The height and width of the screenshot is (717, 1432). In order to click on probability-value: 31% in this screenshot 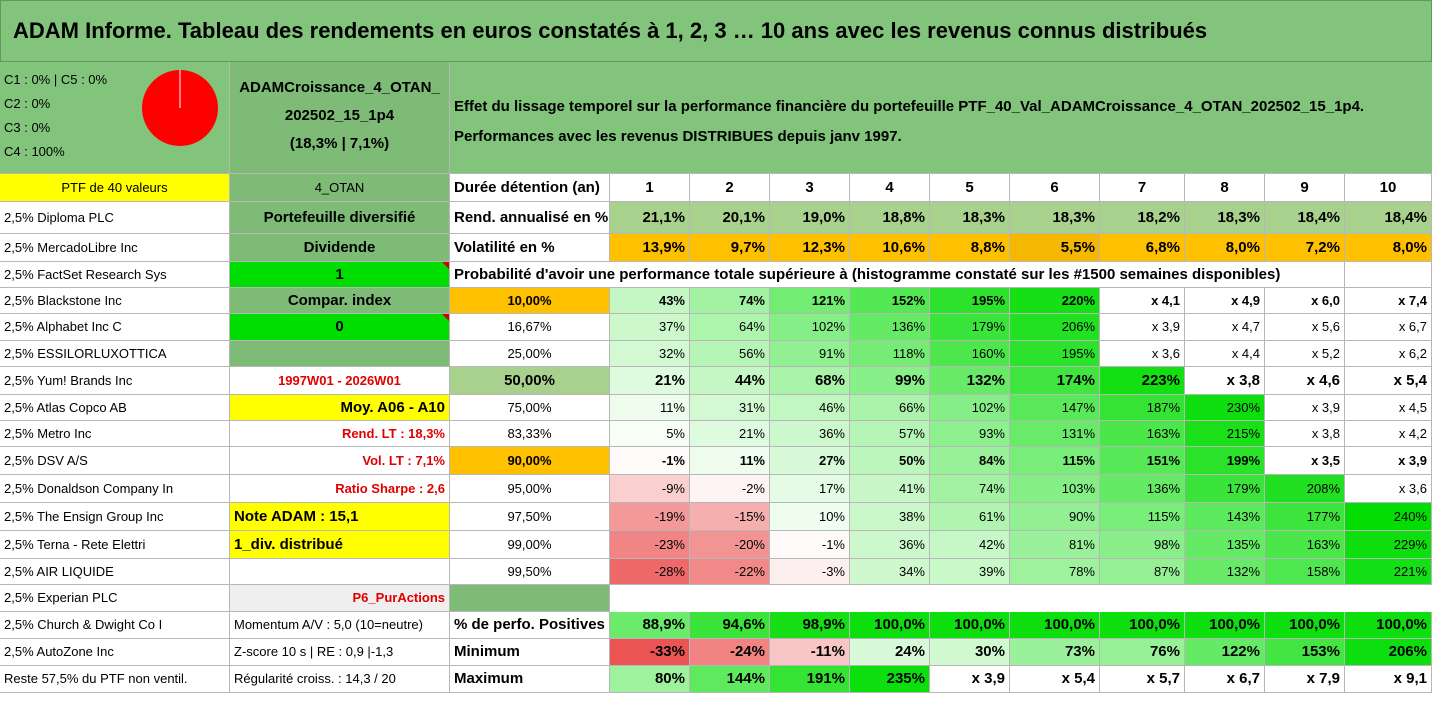, I will do `click(730, 408)`.